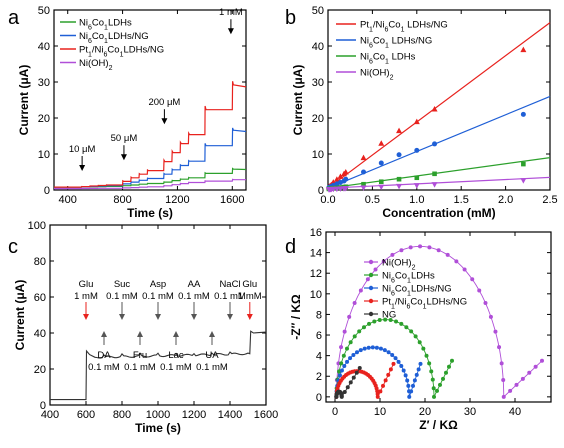 Image resolution: width=564 pixels, height=448 pixels. Describe the element at coordinates (86, 296) in the screenshot. I see `interferent-conc: 1 mM` at that location.